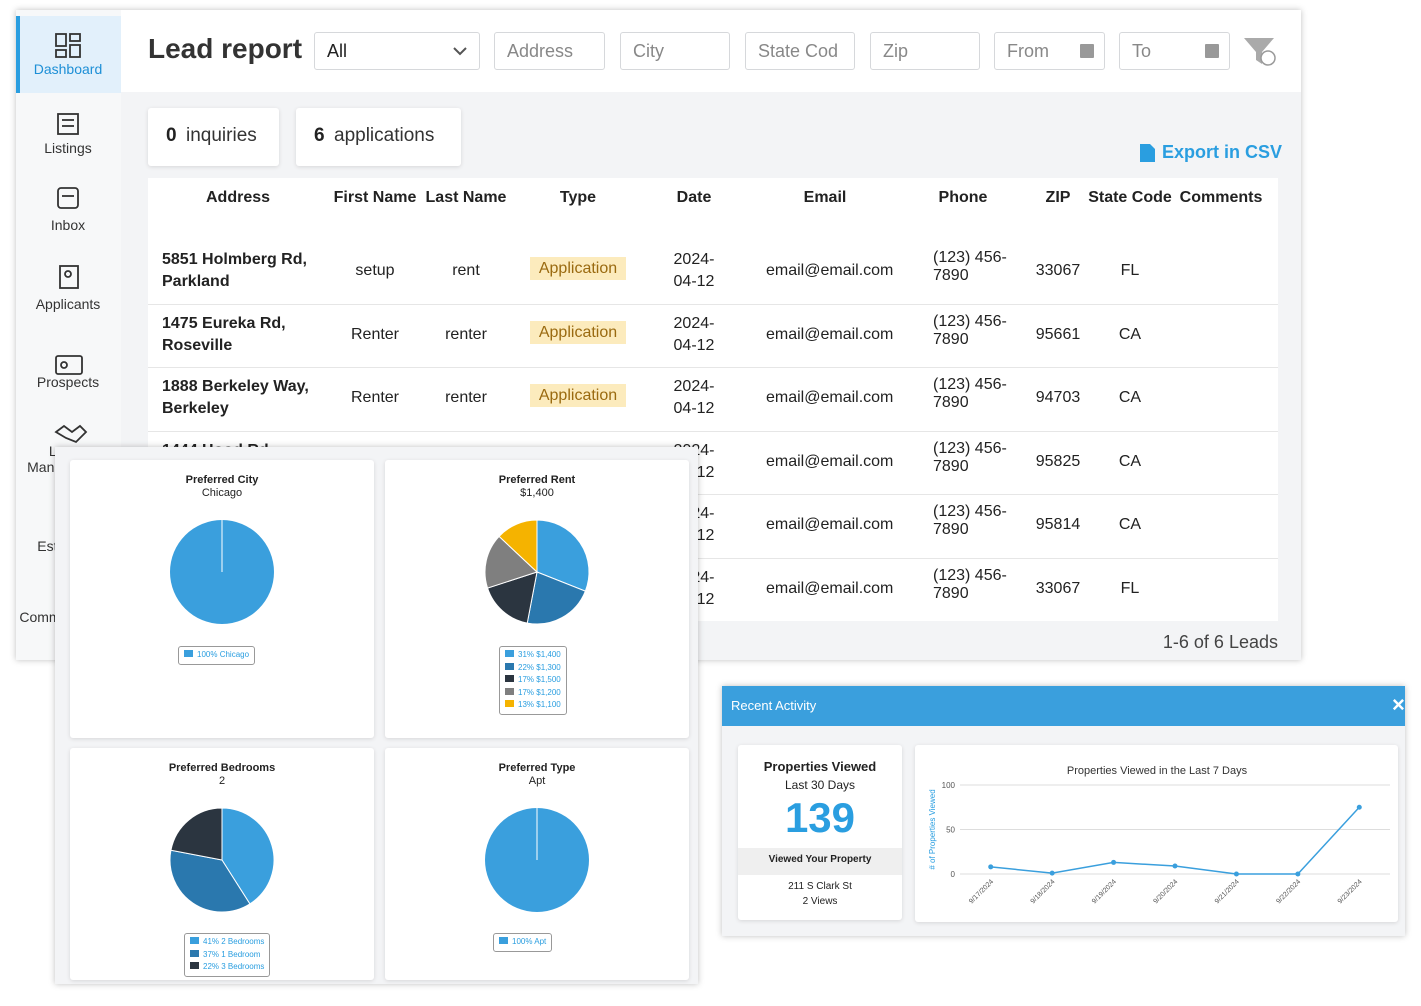 This screenshot has height=1006, width=1421. What do you see at coordinates (1104, 891) in the screenshot?
I see `x-tick-label: 9/19/2024` at bounding box center [1104, 891].